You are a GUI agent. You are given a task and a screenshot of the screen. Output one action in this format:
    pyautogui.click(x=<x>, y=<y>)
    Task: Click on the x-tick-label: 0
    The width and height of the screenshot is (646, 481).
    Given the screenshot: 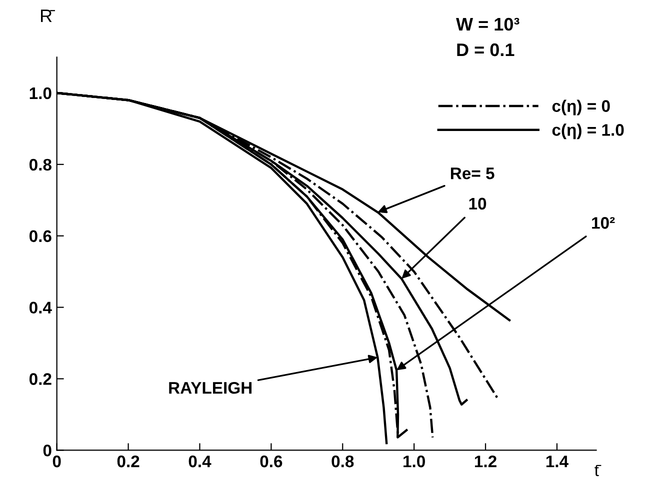 What is the action you would take?
    pyautogui.click(x=56, y=462)
    